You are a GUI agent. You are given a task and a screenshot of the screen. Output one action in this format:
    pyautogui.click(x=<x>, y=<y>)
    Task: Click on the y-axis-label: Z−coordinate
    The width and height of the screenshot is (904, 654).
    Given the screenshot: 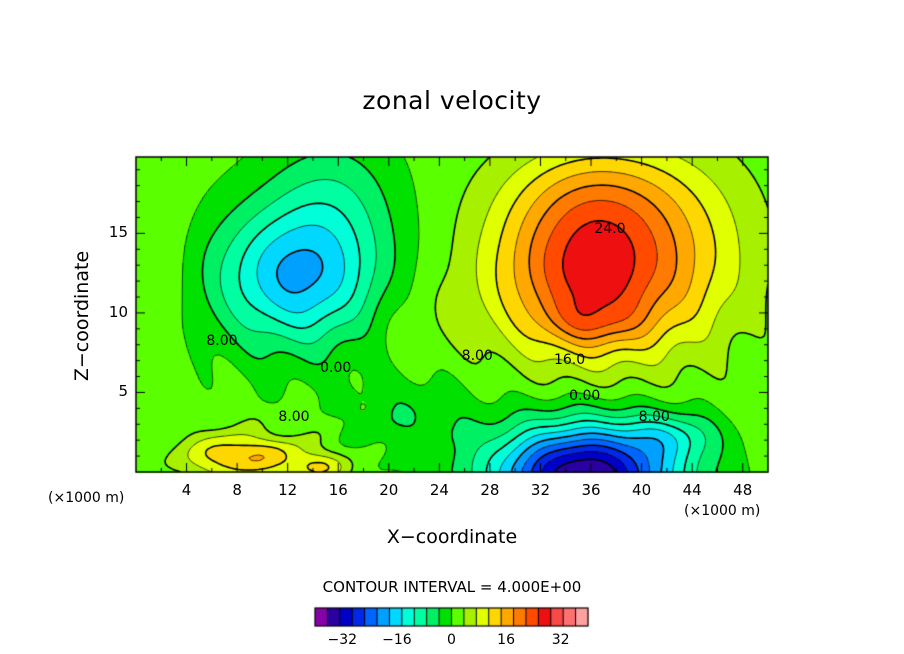 What is the action you would take?
    pyautogui.click(x=82, y=316)
    